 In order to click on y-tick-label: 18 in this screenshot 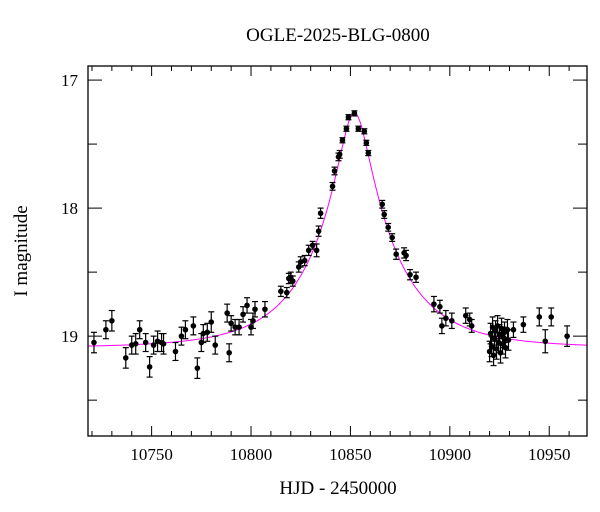, I will do `click(69, 208)`.